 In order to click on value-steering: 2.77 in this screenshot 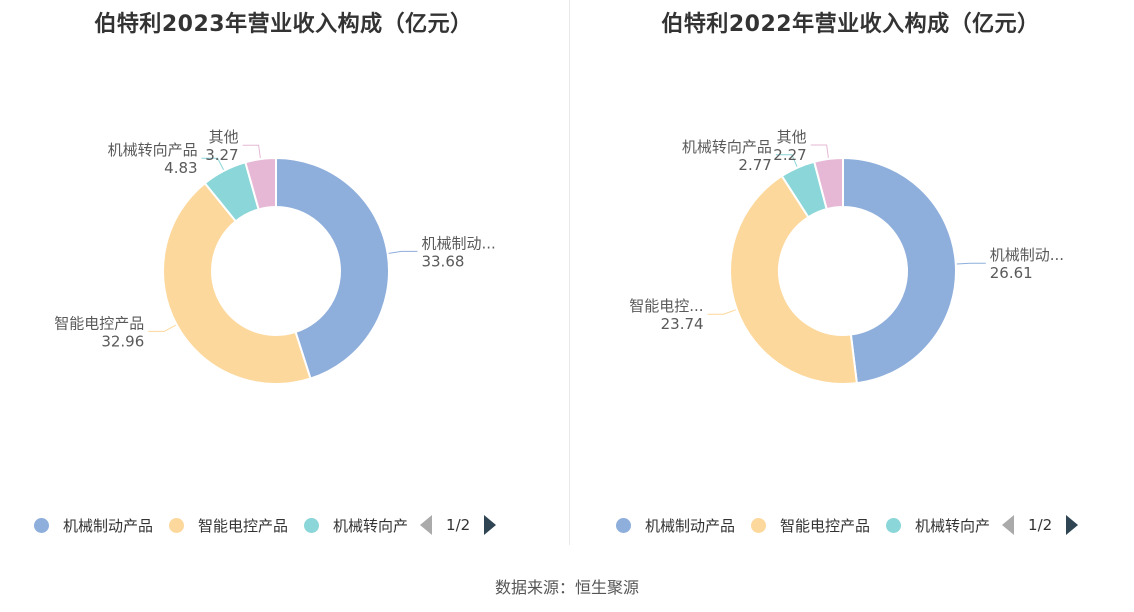, I will do `click(754, 165)`.